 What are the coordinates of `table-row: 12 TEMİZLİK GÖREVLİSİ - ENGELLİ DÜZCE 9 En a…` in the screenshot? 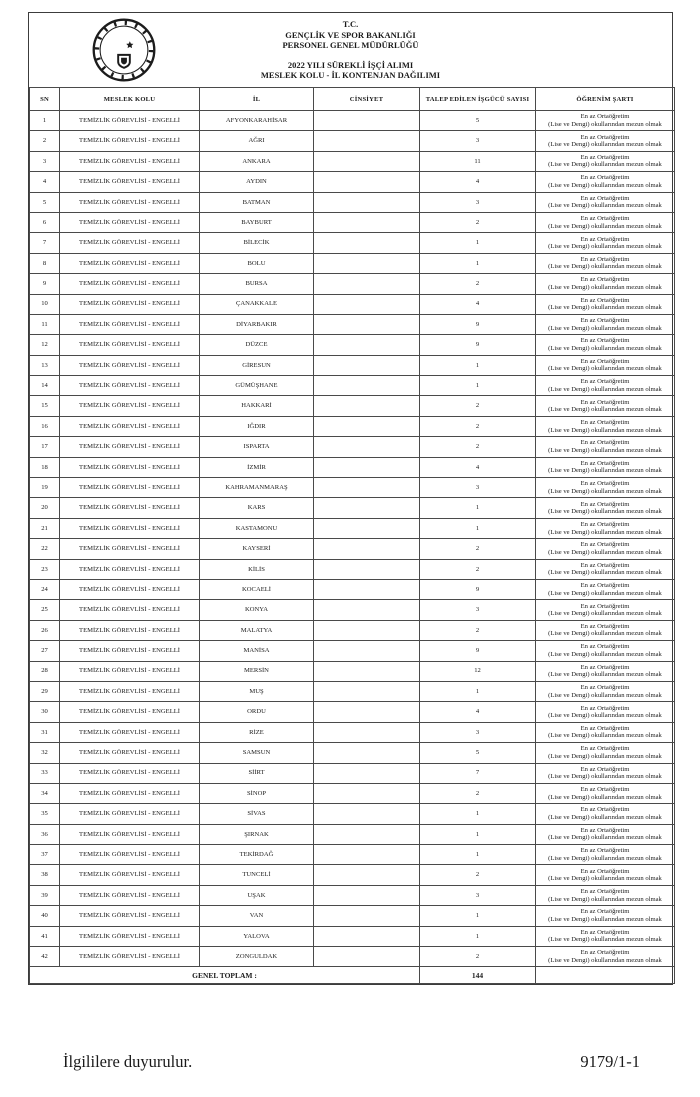 It's located at (352, 345).